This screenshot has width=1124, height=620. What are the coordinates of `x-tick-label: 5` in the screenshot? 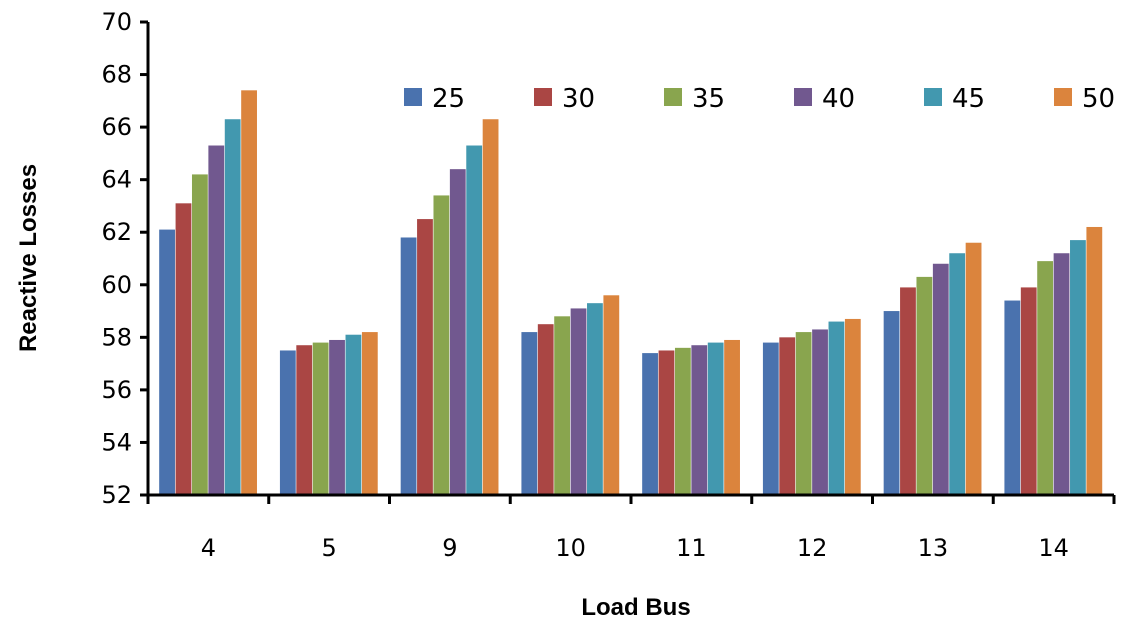 It's located at (328, 548).